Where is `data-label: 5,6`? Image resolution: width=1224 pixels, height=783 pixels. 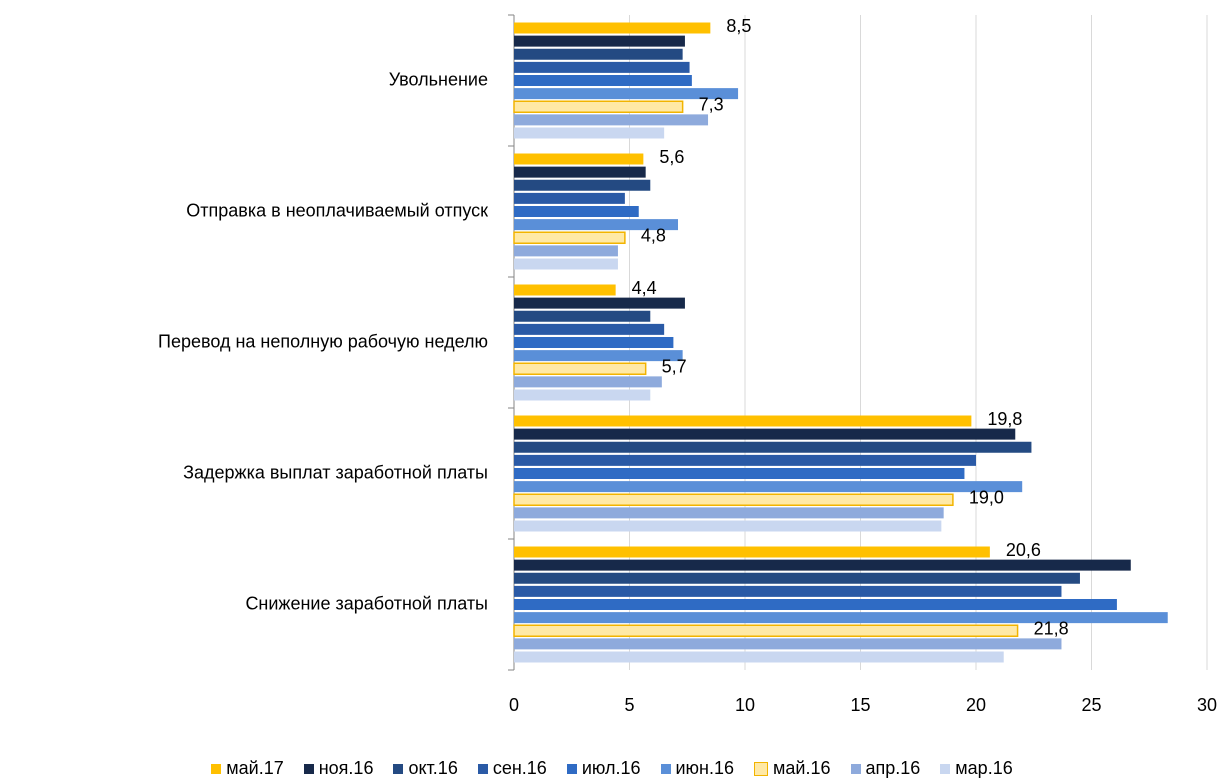
data-label: 5,6 is located at coordinates (671, 157).